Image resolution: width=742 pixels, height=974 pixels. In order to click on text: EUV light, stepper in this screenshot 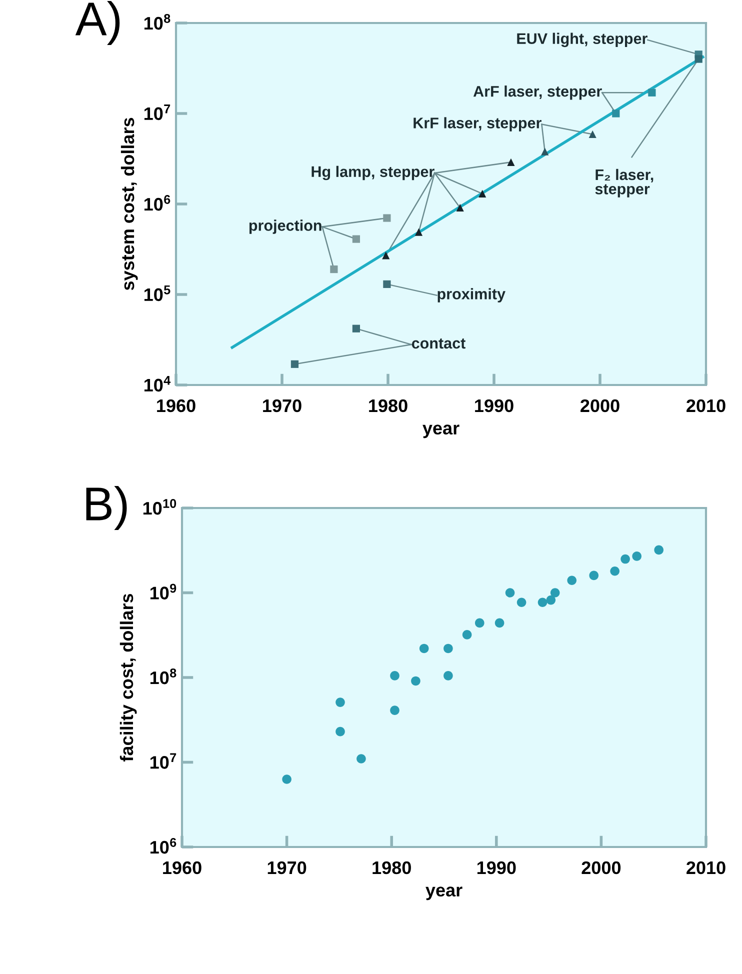, I will do `click(582, 40)`.